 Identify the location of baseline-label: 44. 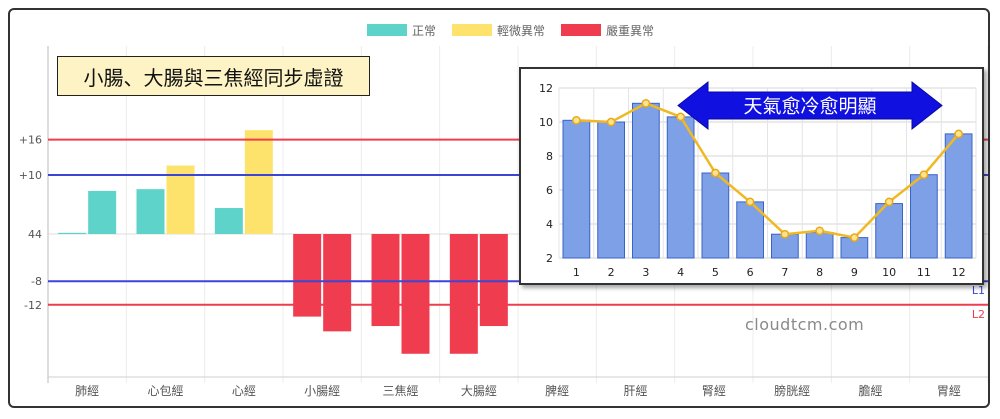
(35, 234).